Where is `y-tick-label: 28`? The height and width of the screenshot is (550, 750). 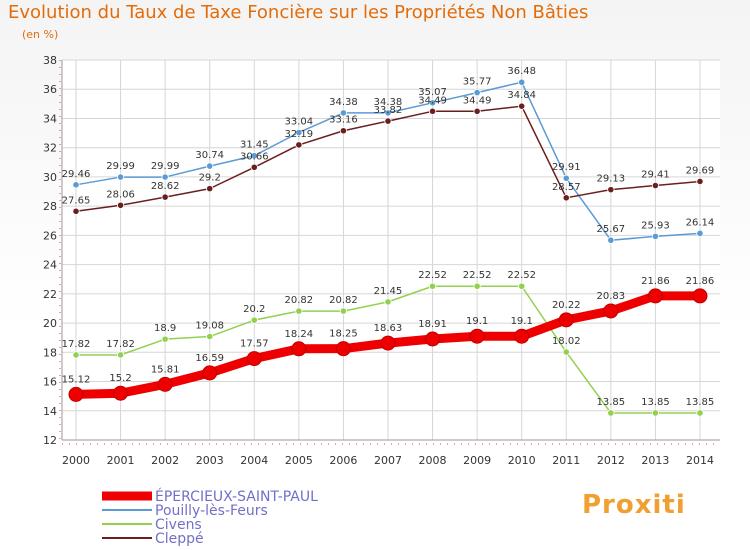
y-tick-label: 28 is located at coordinates (50, 206).